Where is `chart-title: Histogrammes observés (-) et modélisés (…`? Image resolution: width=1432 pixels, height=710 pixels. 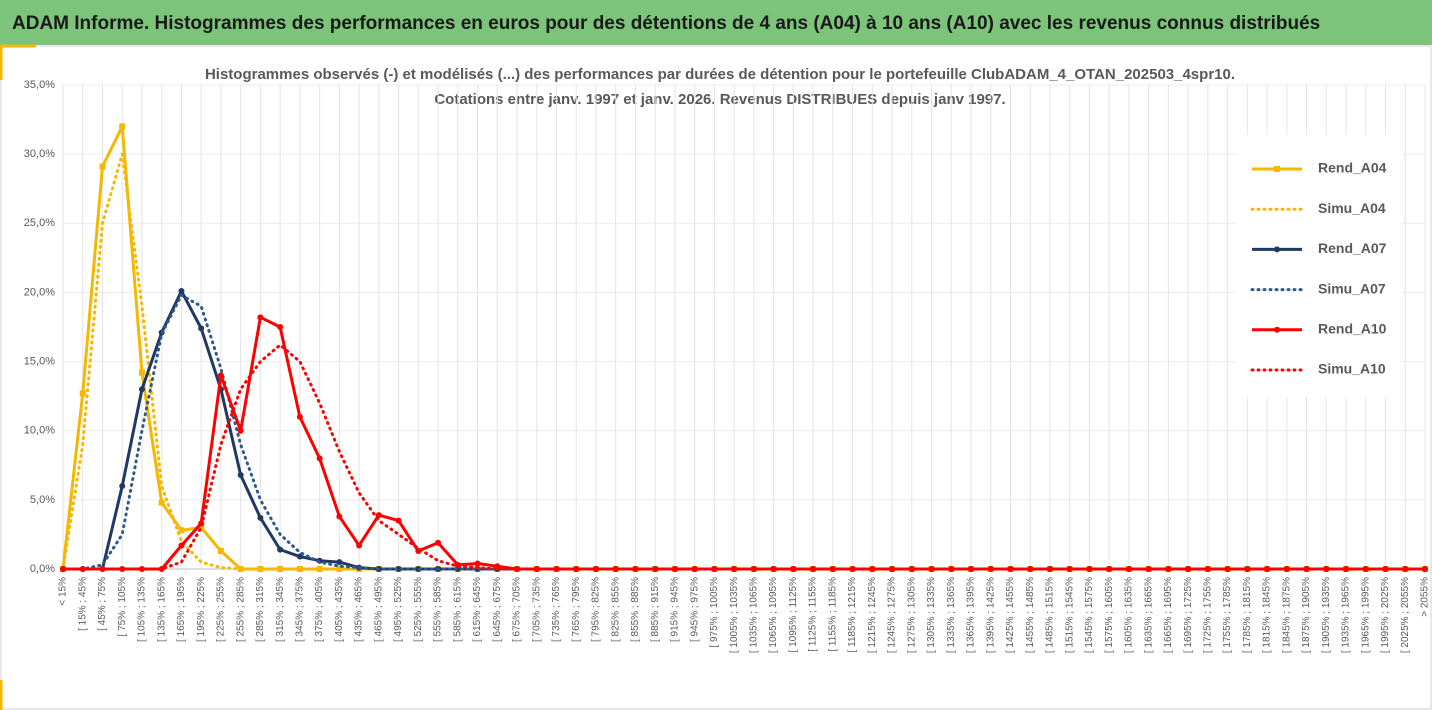
chart-title: Histogrammes observés (-) et modélisés (… is located at coordinates (720, 74).